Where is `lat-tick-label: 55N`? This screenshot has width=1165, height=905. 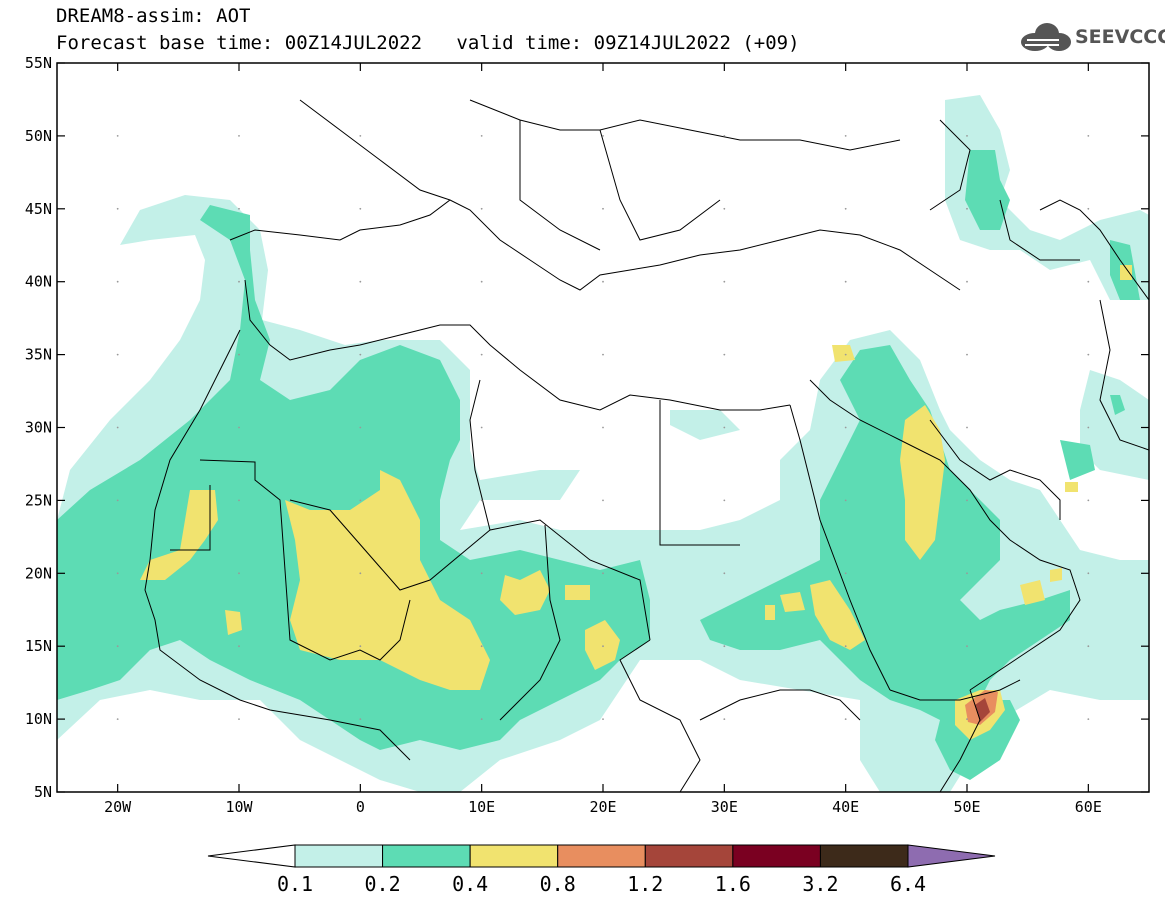
lat-tick-label: 55N is located at coordinates (38, 63).